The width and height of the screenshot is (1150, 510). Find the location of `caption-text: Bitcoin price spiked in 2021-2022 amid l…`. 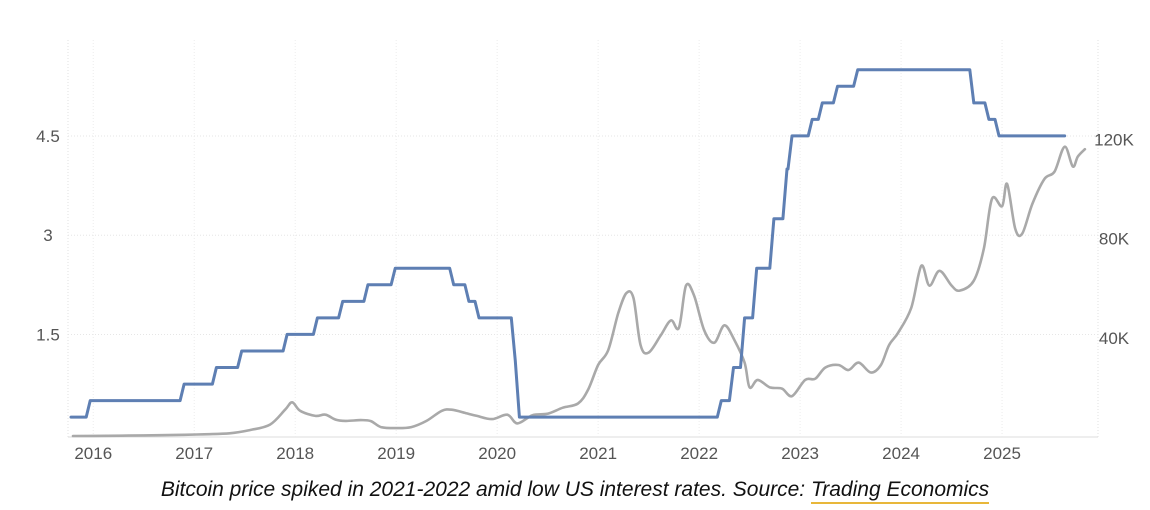

caption-text: Bitcoin price spiked in 2021-2022 amid l… is located at coordinates (485, 489).